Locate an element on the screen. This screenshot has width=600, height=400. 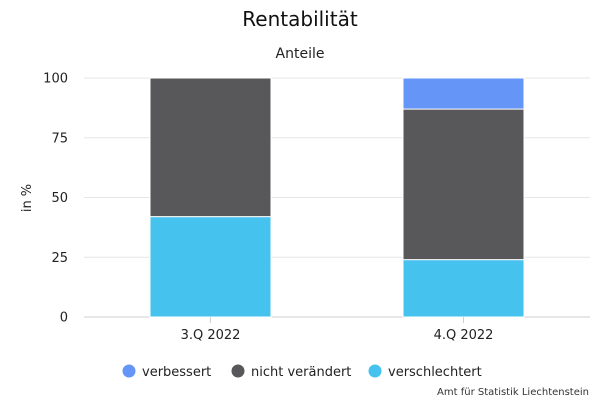
chart-title: Rentabilität is located at coordinates (300, 19).